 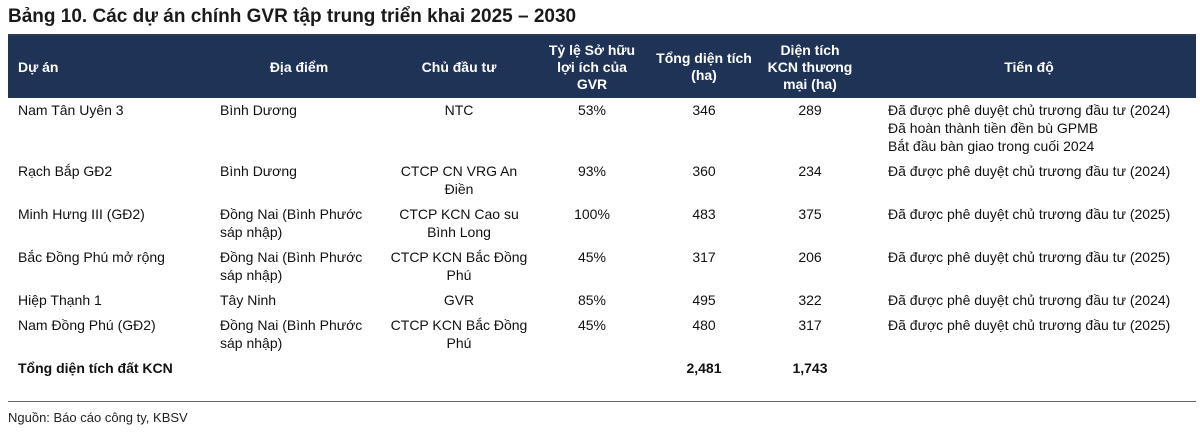 I want to click on header-total-area: Tổng diện tích (ha), so click(x=704, y=66).